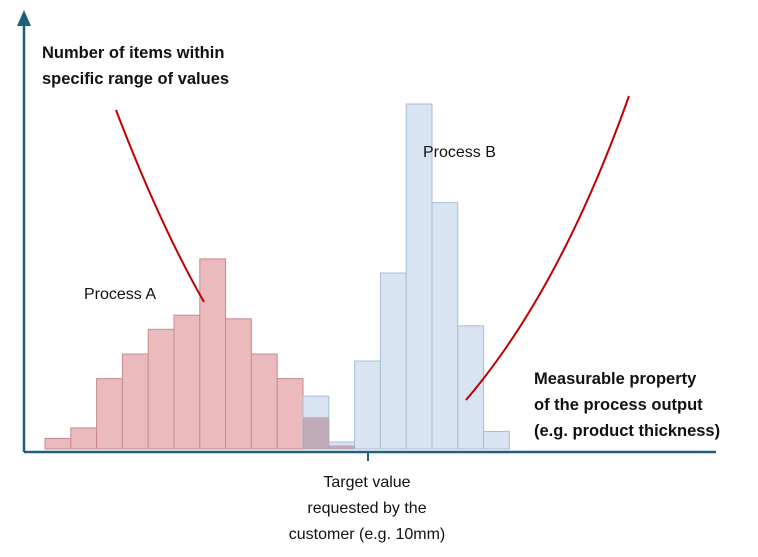 The width and height of the screenshot is (758, 557). I want to click on target-label-line-3: customer (e.g. 10mm), so click(367, 534).